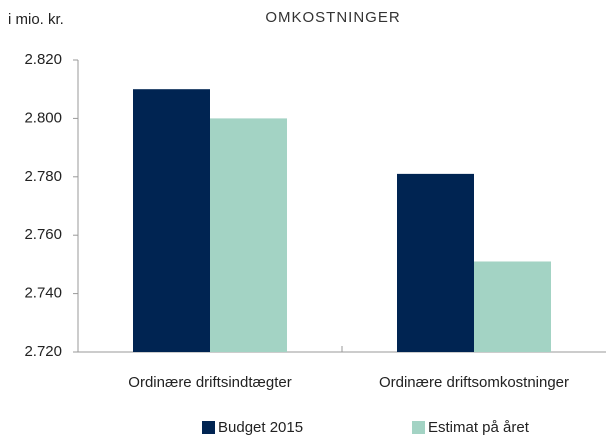  I want to click on chart-title: OMKOSTNINGER, so click(332, 17).